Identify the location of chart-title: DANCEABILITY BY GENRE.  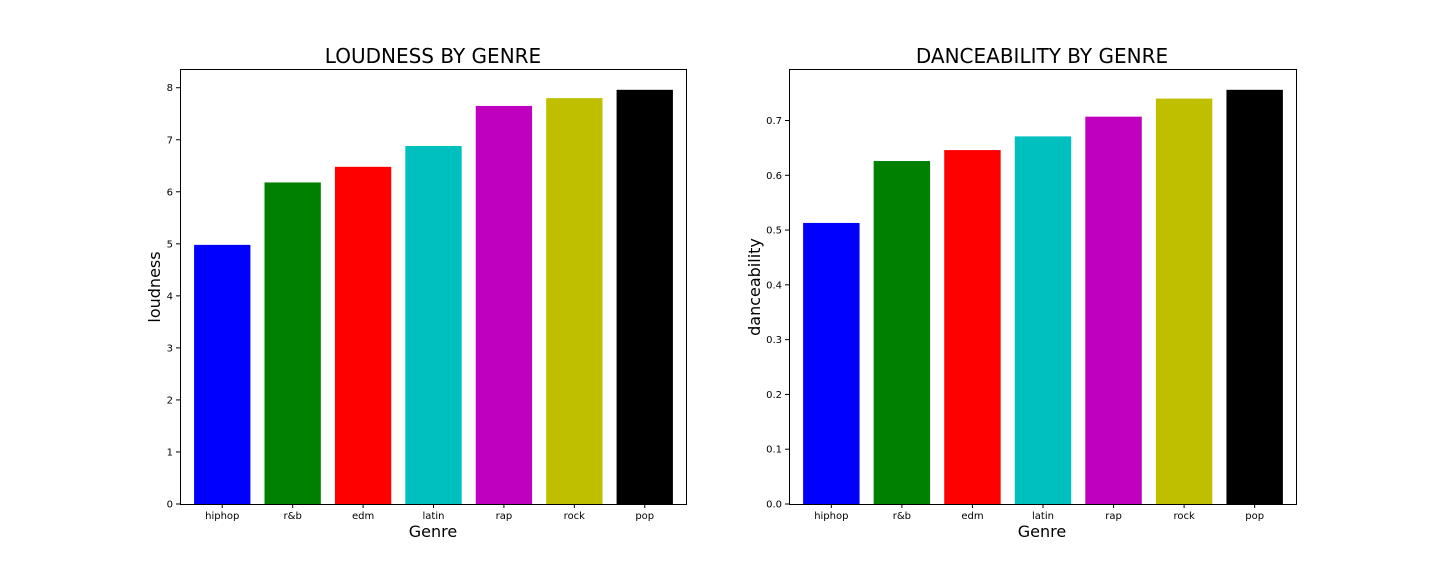
(1042, 56).